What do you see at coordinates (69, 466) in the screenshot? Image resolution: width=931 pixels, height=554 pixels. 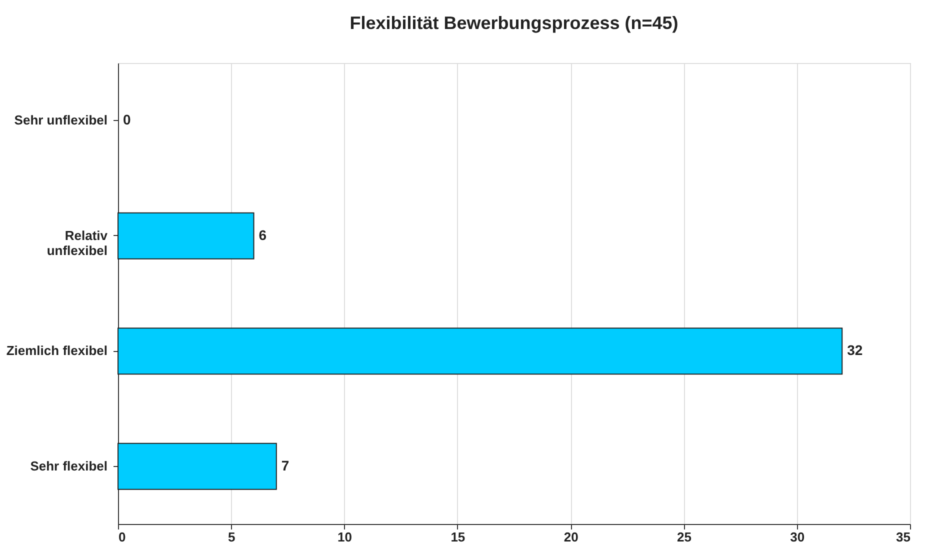 I see `y-tick-label: Sehr flexibel` at bounding box center [69, 466].